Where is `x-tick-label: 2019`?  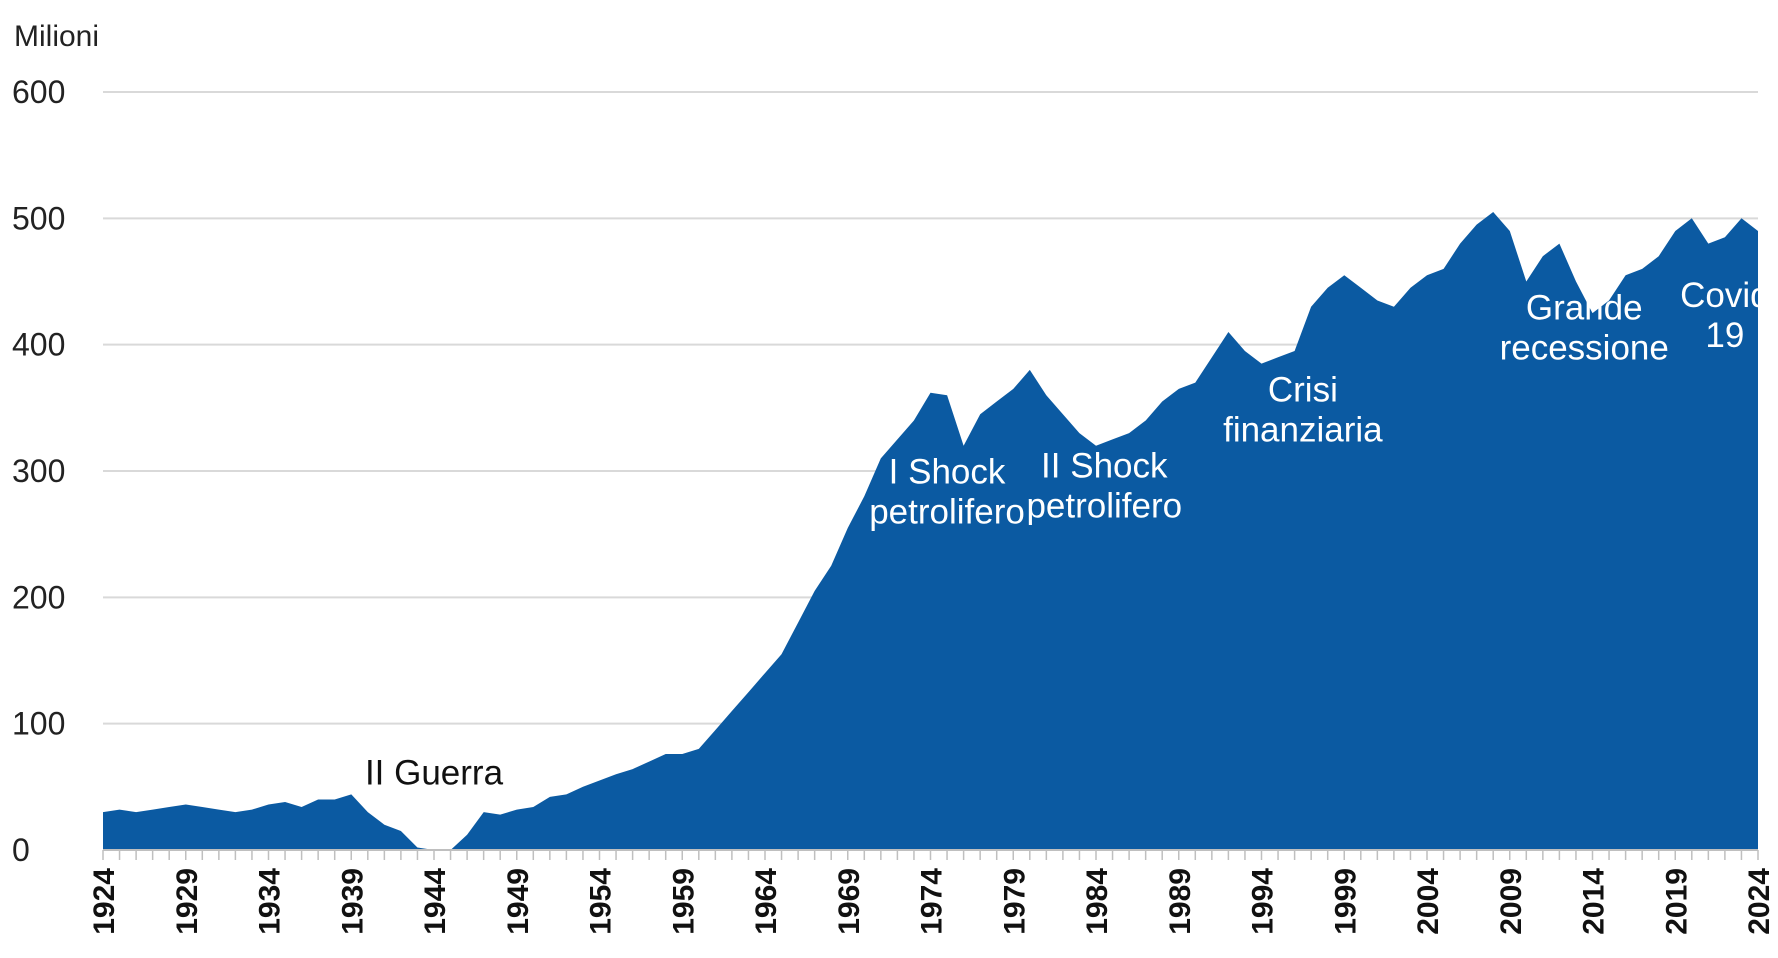 x-tick-label: 2019 is located at coordinates (1676, 901).